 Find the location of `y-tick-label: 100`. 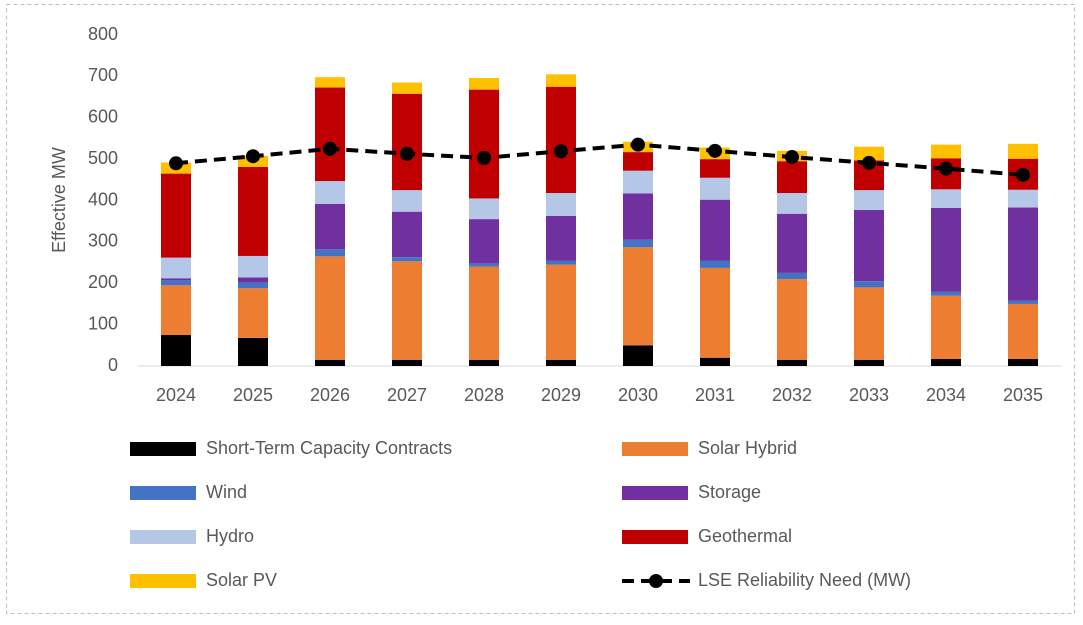

y-tick-label: 100 is located at coordinates (103, 323).